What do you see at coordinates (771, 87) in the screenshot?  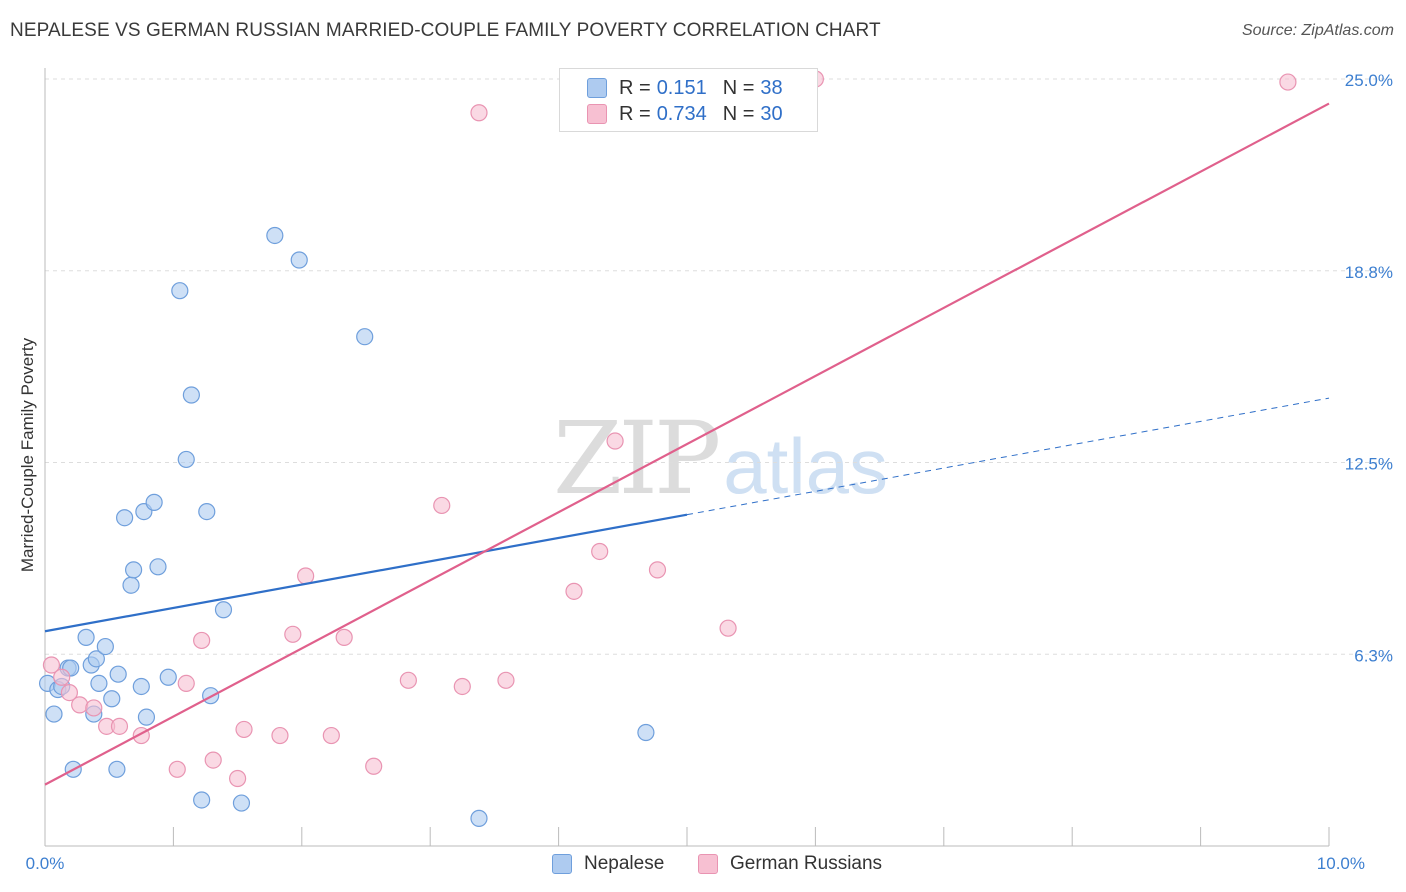 I see `legend-n-value: 38` at bounding box center [771, 87].